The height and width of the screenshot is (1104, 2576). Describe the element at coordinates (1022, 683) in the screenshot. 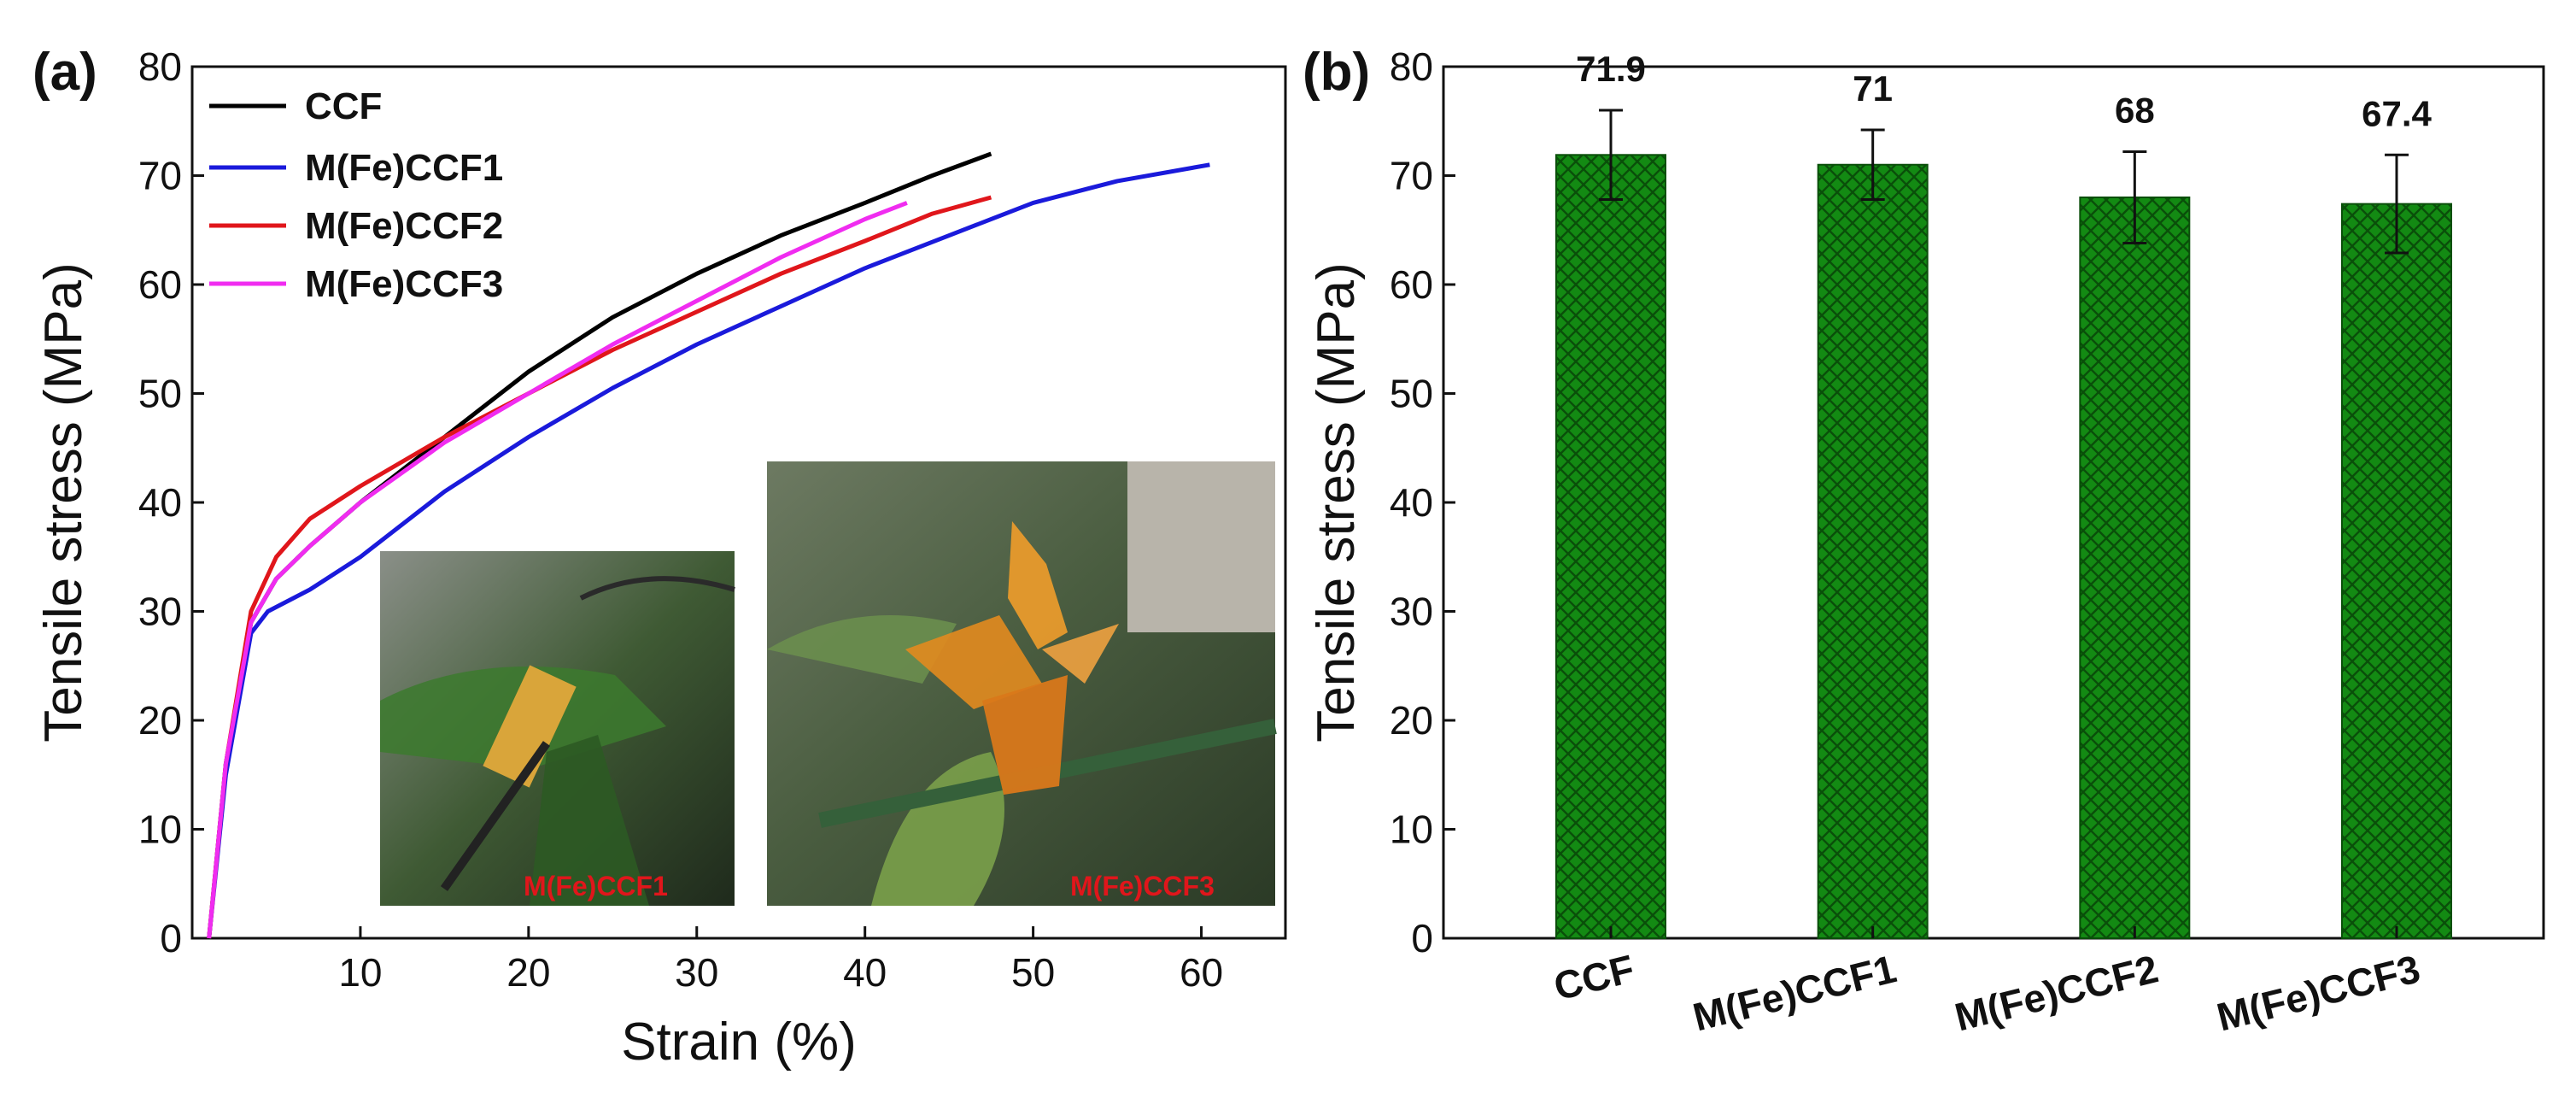

I see `inset-photo-2: M(Fe)CCF3` at that location.